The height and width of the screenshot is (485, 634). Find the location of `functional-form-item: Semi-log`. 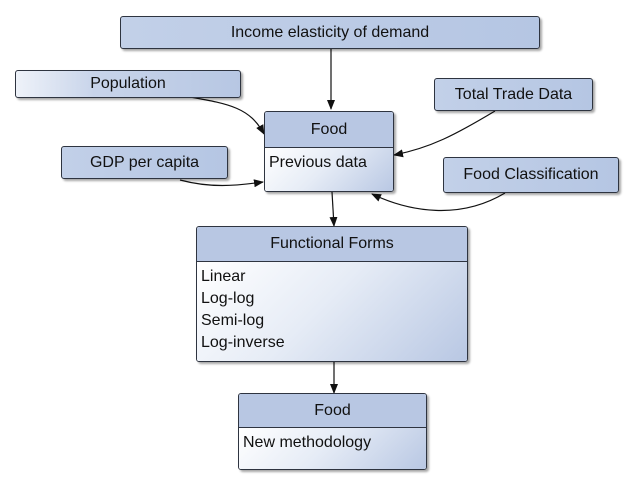

functional-form-item: Semi-log is located at coordinates (233, 320).